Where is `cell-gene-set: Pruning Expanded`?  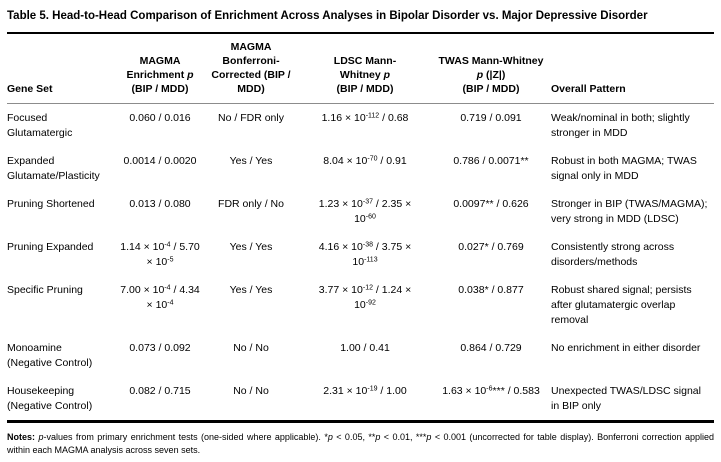
cell-gene-set: Pruning Expanded is located at coordinates (50, 247).